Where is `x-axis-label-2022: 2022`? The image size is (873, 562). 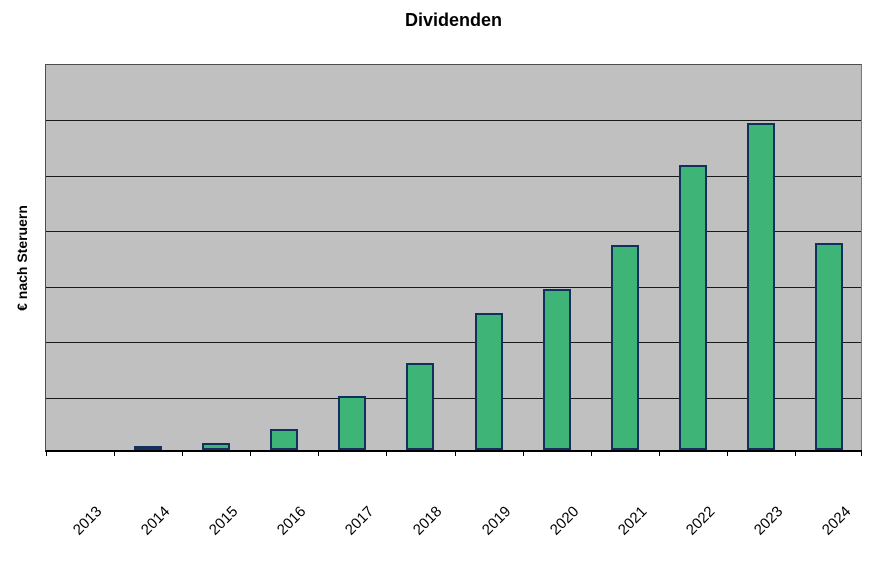 x-axis-label-2022: 2022 is located at coordinates (700, 521).